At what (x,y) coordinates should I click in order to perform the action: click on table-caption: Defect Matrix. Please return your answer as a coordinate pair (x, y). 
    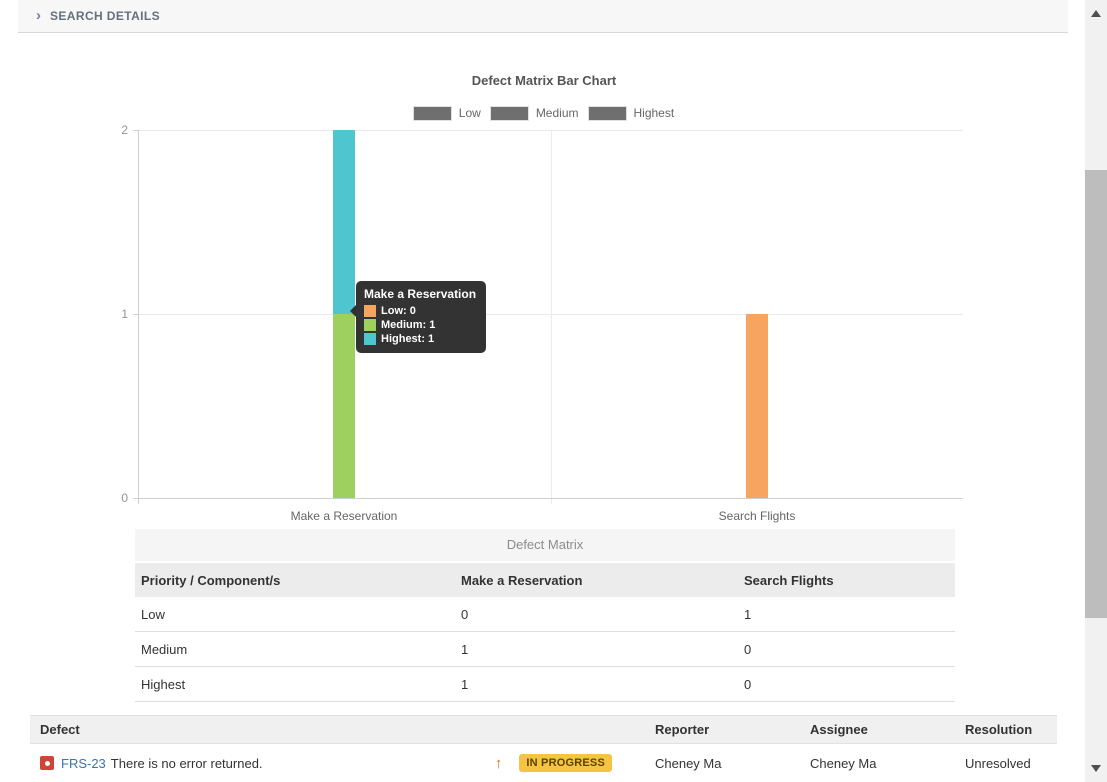
    Looking at the image, I should click on (545, 545).